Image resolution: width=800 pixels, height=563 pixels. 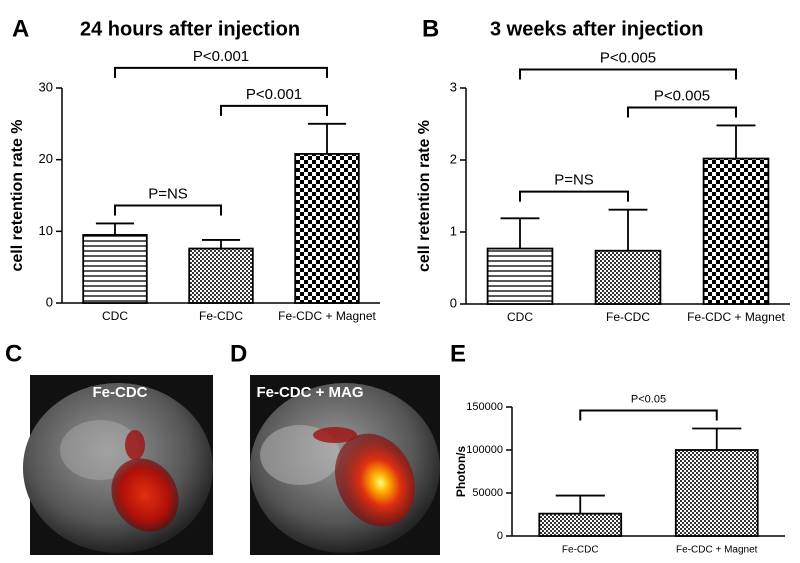 I want to click on panel-letter: A, so click(x=20, y=28).